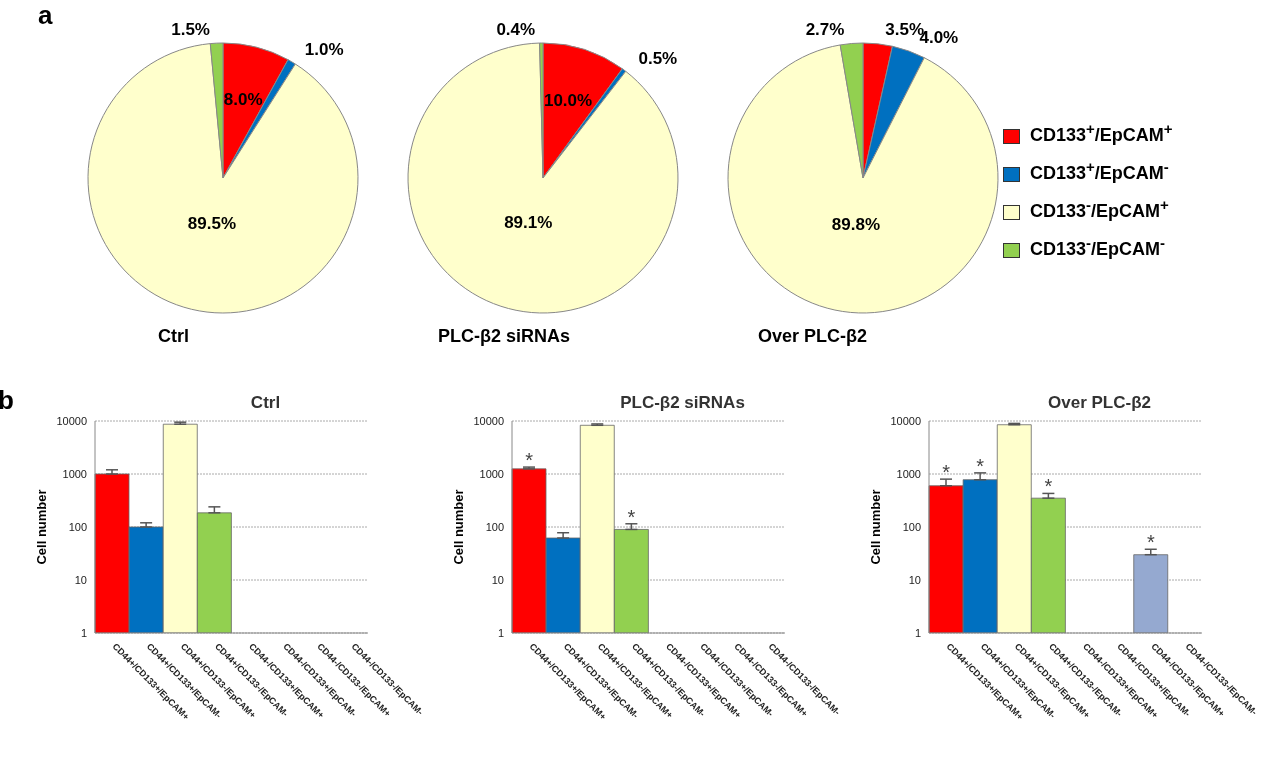 The width and height of the screenshot is (1287, 760). What do you see at coordinates (825, 30) in the screenshot?
I see `data-label: 2.7%` at bounding box center [825, 30].